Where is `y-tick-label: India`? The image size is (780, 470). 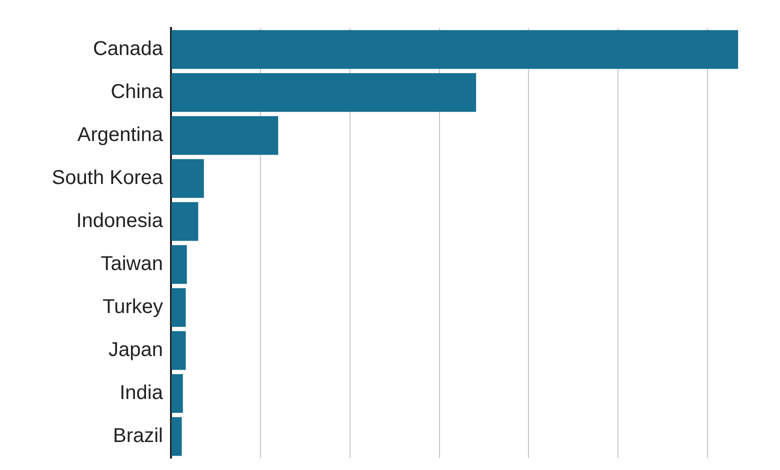
y-tick-label: India is located at coordinates (142, 393).